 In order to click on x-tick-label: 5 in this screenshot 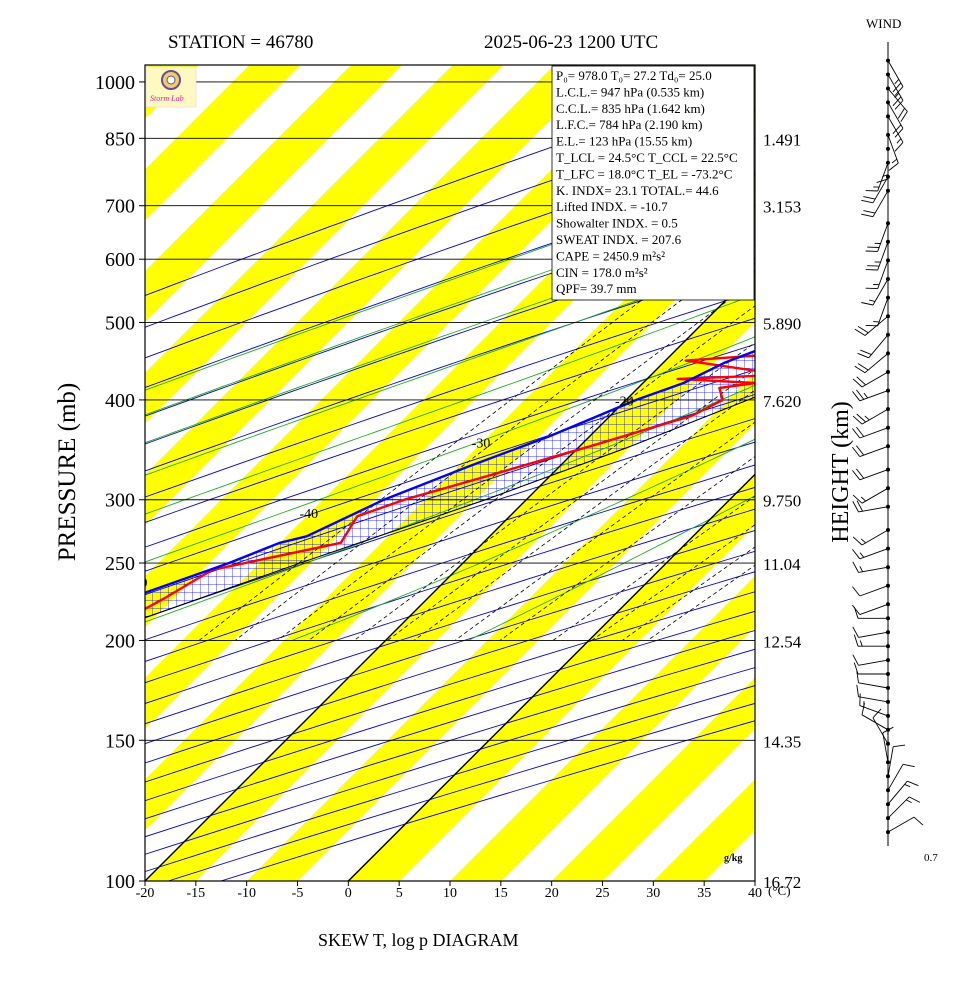, I will do `click(399, 893)`.